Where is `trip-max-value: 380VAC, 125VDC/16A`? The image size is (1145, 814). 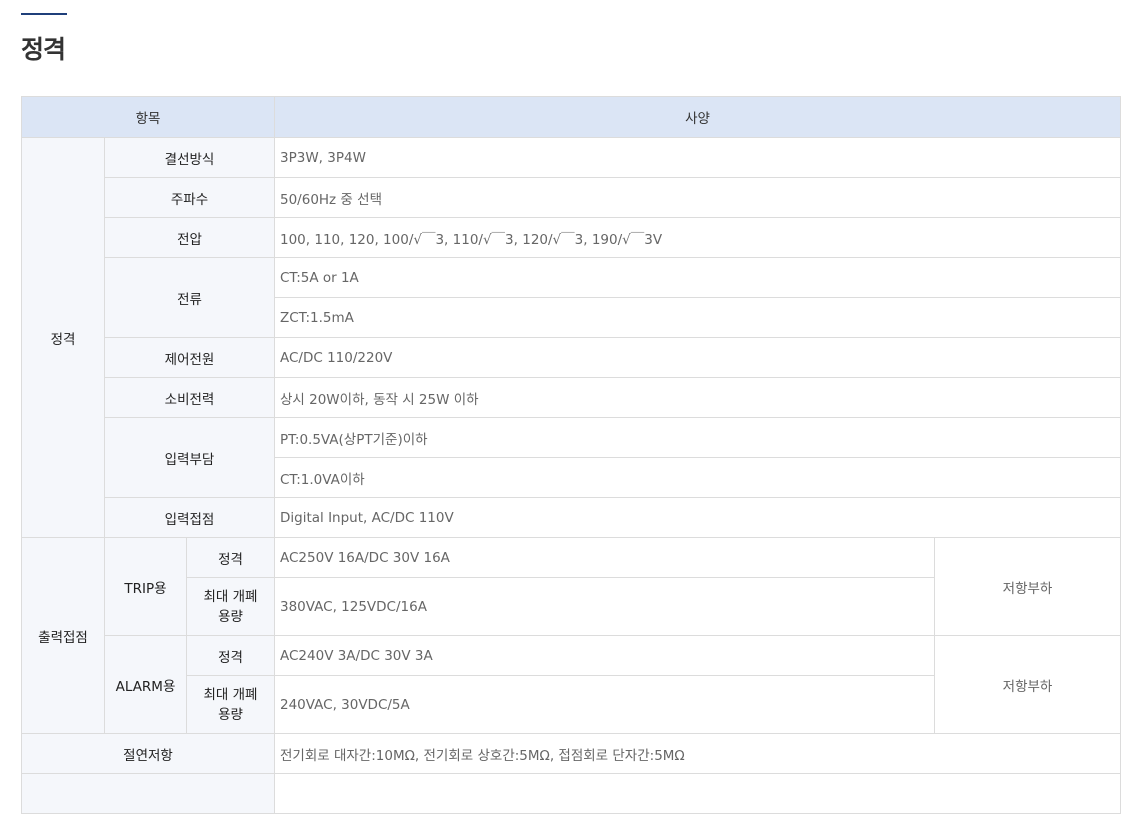 trip-max-value: 380VAC, 125VDC/16A is located at coordinates (604, 606).